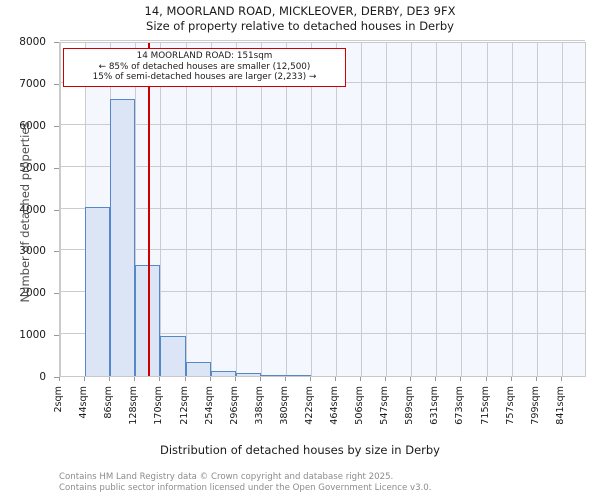 Image resolution: width=600 pixels, height=500 pixels. I want to click on x-axis-tick-label: 296sqm, so click(234, 405).